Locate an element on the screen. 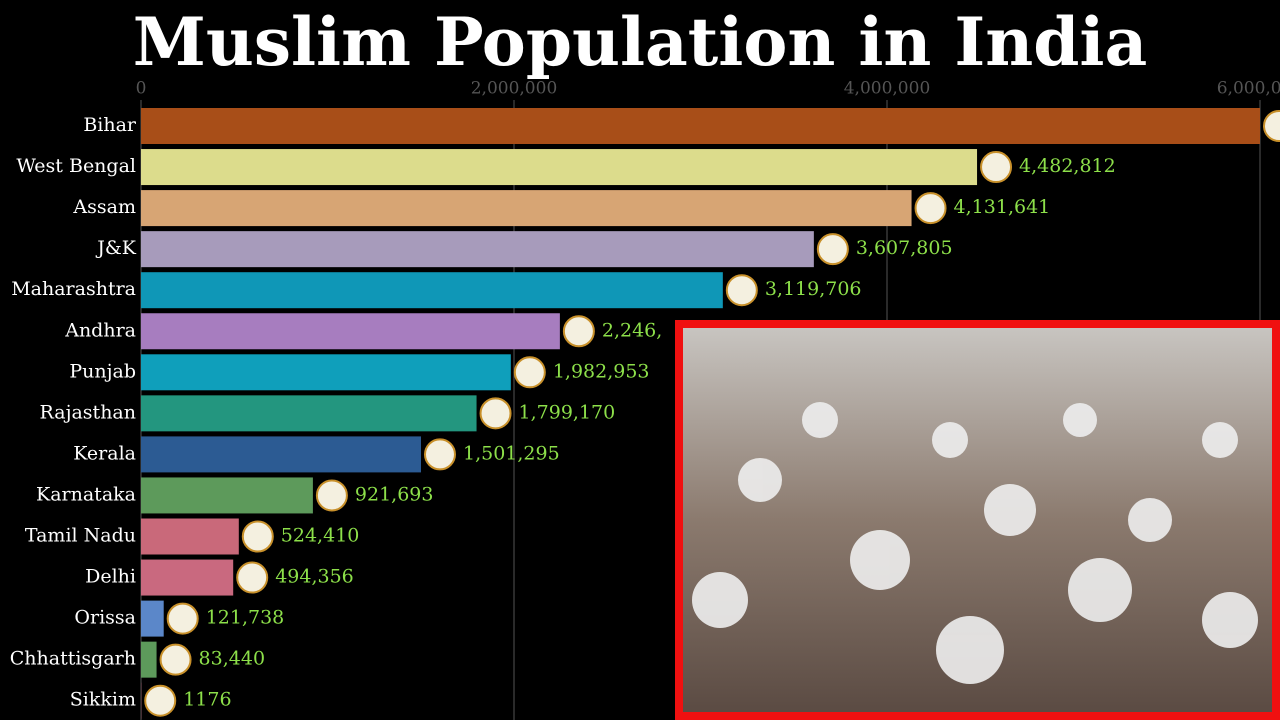 Image resolution: width=1280 pixels, height=720 pixels. category-label: Tamil Nadu is located at coordinates (80, 536).